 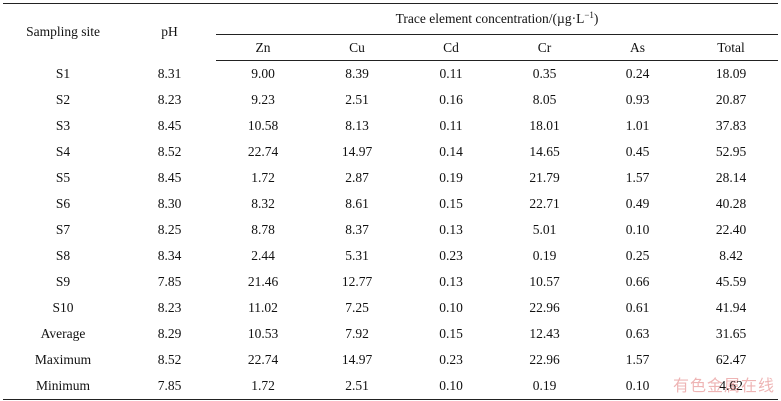 What do you see at coordinates (451, 177) in the screenshot?
I see `cell-cd: 0.19` at bounding box center [451, 177].